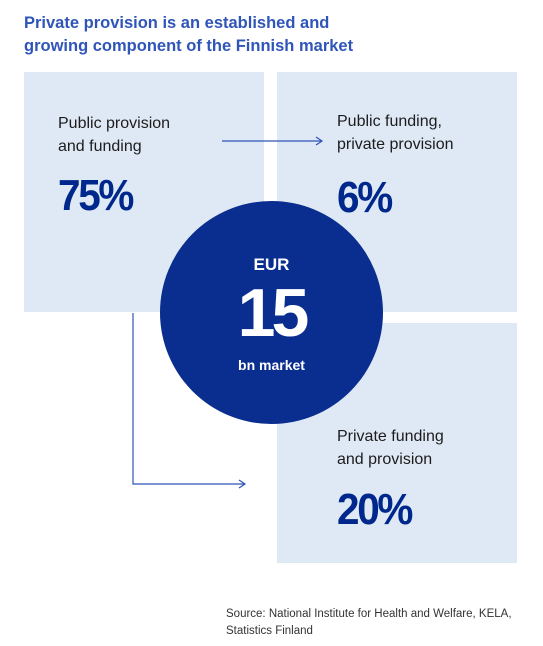  Describe the element at coordinates (189, 401) in the screenshot. I see `public-to-private-arrow` at that location.